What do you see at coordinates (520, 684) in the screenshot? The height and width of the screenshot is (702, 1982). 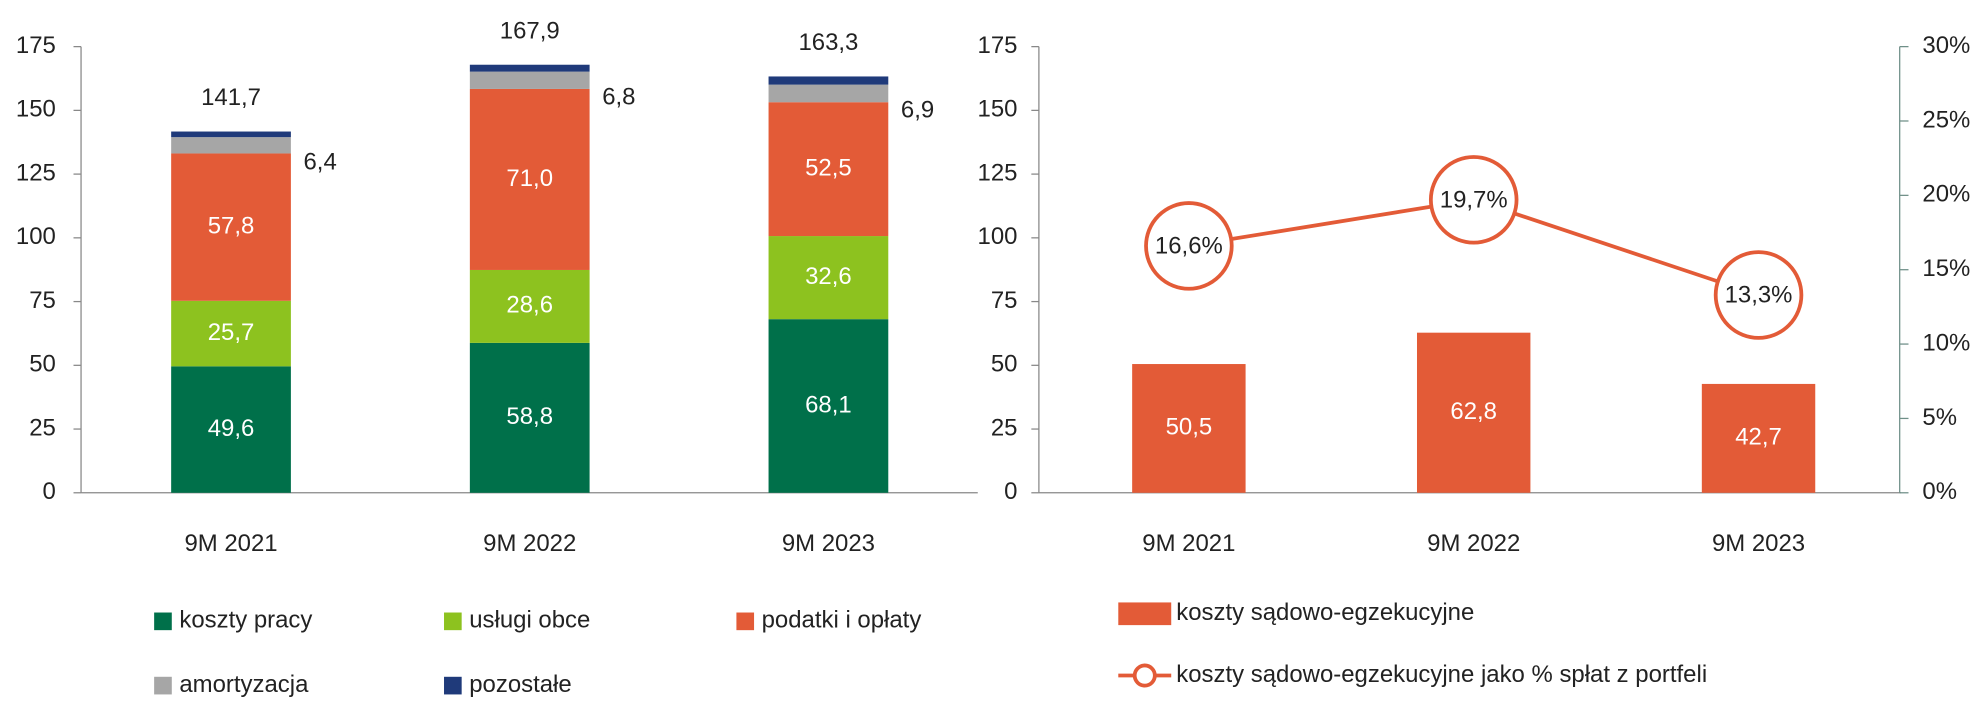 I see `legend-label: pozostałe` at bounding box center [520, 684].